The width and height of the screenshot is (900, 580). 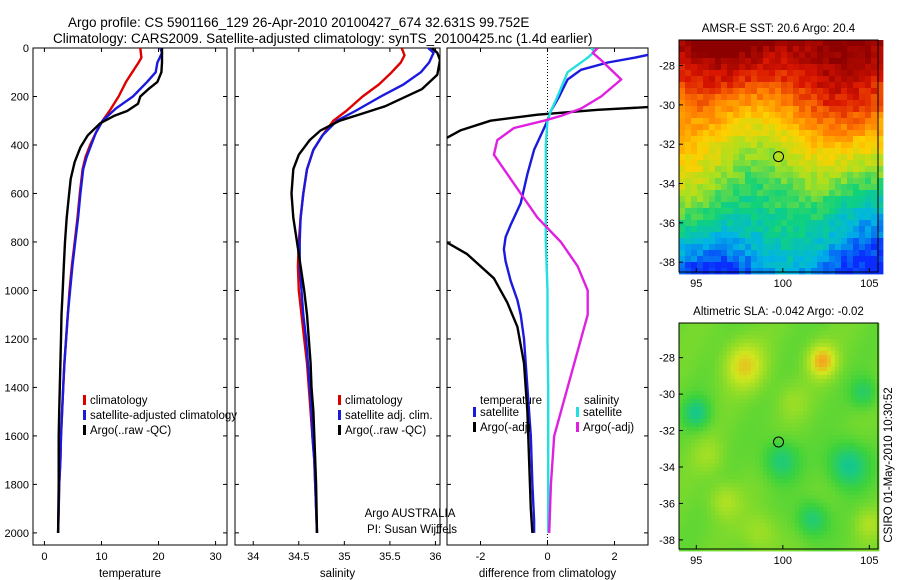 What do you see at coordinates (339, 415) in the screenshot?
I see `salinity-legend-entry-swatch` at bounding box center [339, 415].